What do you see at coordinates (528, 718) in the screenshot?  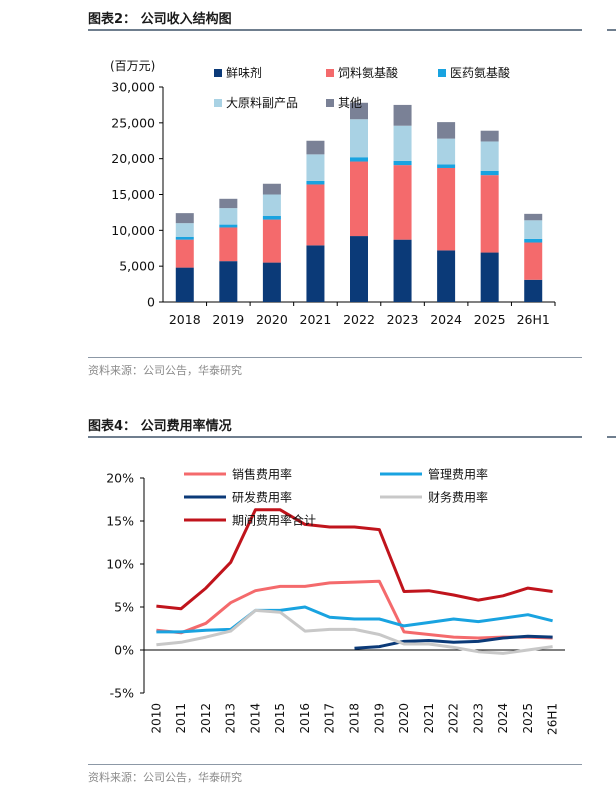 I see `x-tick-label: 2025` at bounding box center [528, 718].